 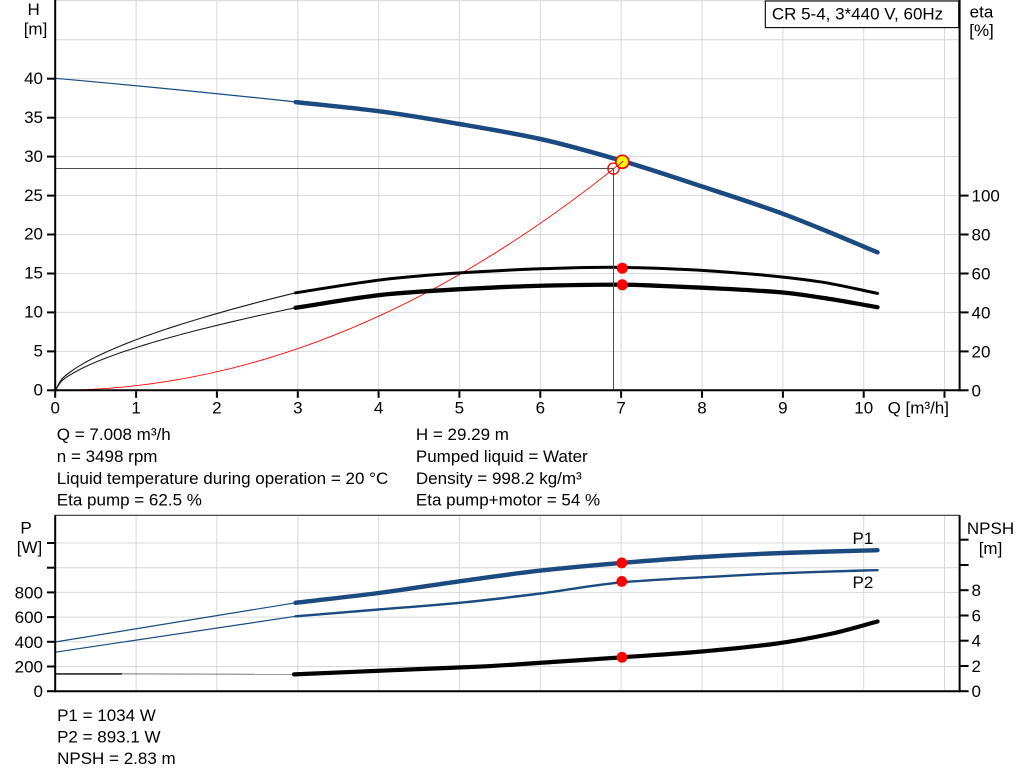 I want to click on svg-text: 600, so click(x=29, y=617).